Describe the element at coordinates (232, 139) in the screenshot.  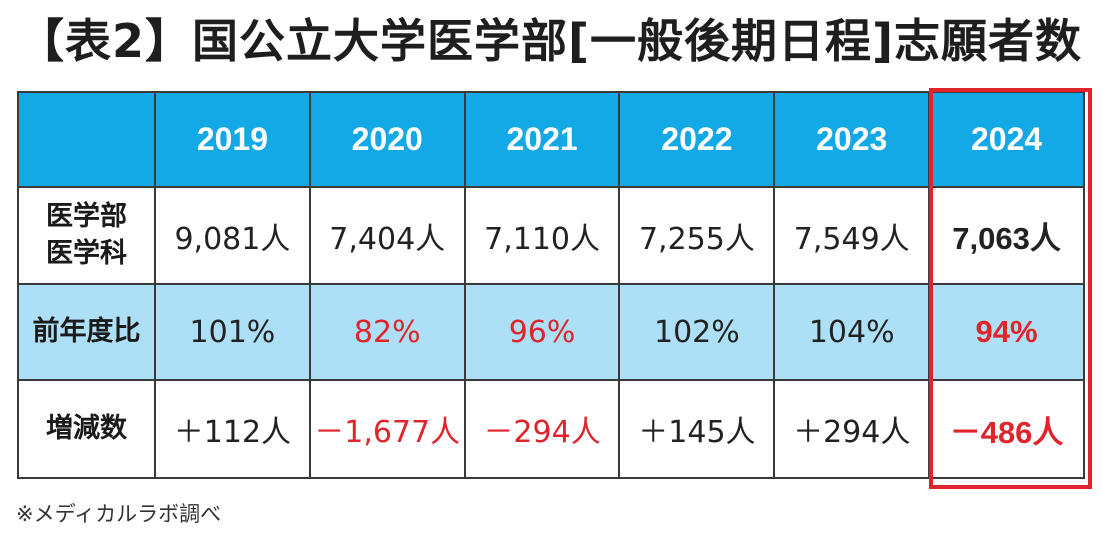
I see `year-header: 2019` at that location.